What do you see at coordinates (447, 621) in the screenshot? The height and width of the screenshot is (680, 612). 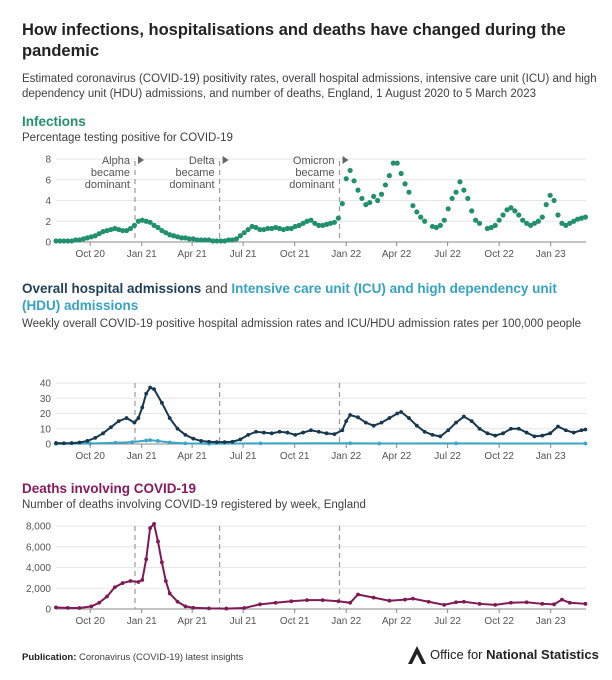 I see `deaths-xtick-label: Jul 22` at bounding box center [447, 621].